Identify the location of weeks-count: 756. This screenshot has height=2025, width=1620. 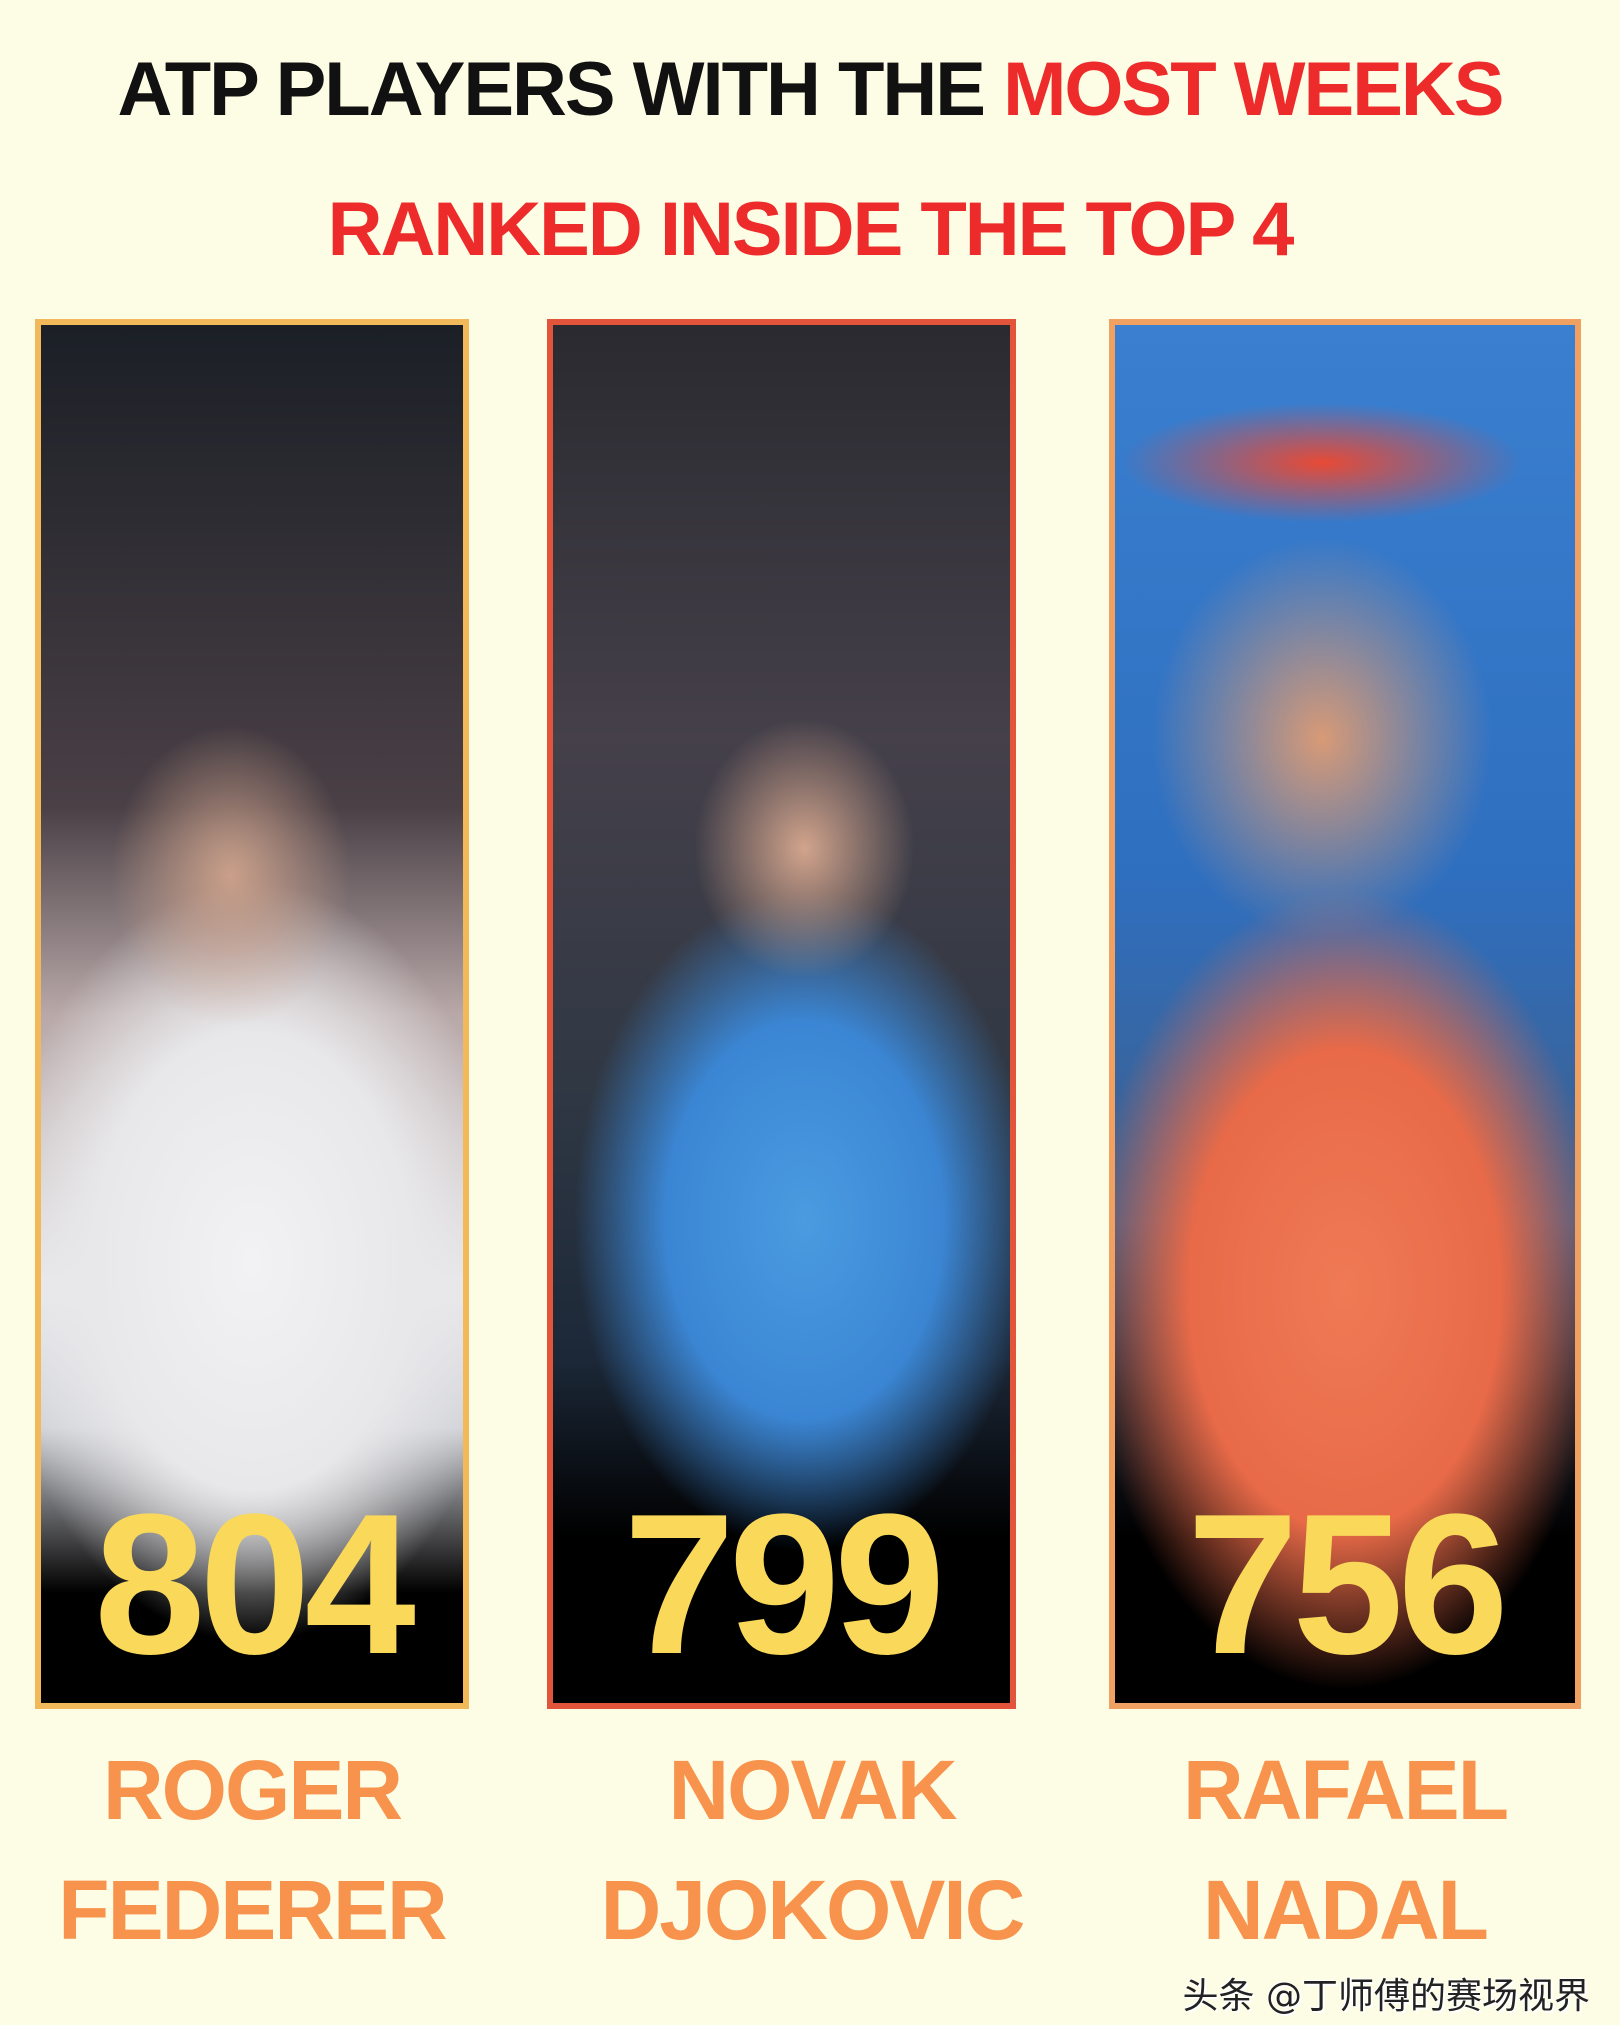
(1348, 1584).